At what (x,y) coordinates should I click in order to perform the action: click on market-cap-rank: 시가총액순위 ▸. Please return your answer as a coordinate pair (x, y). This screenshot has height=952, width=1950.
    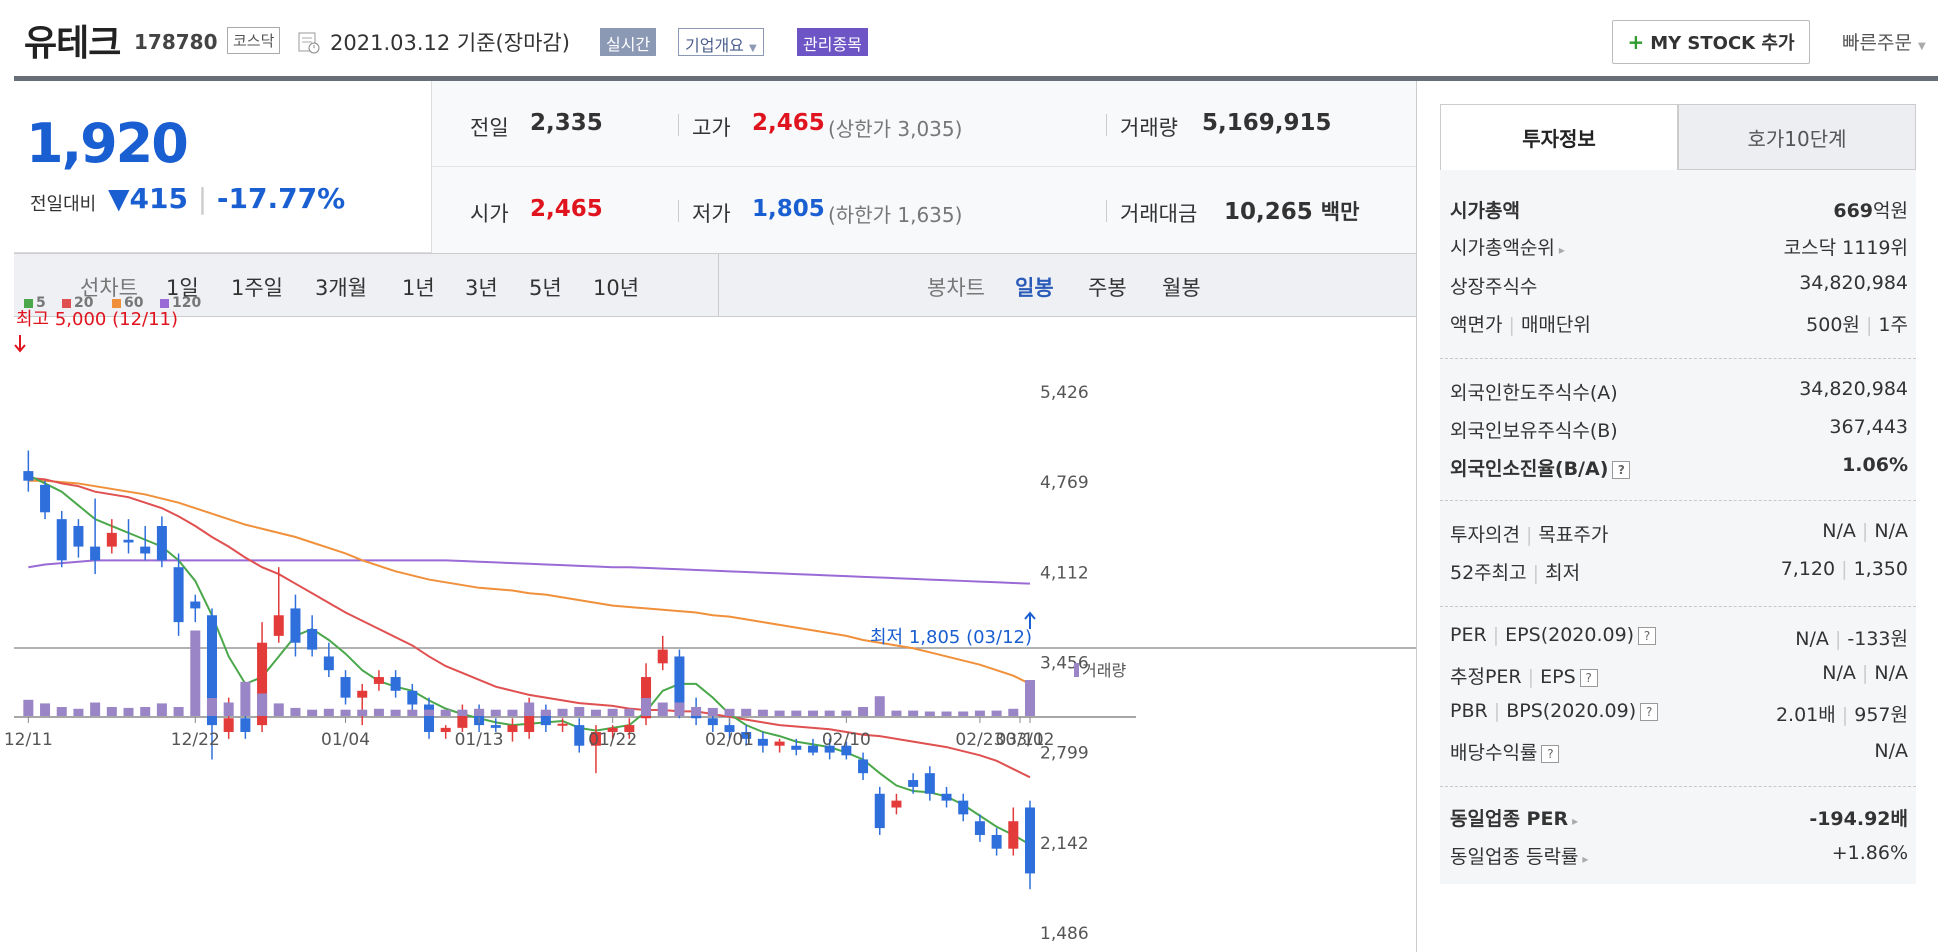
    Looking at the image, I should click on (1507, 248).